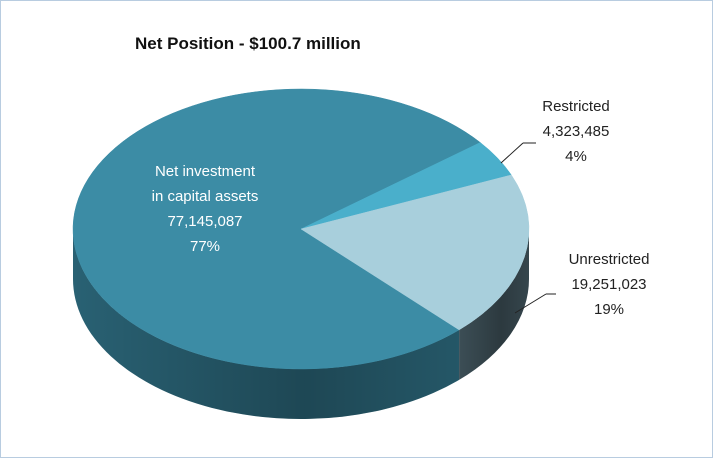 This screenshot has height=458, width=713. What do you see at coordinates (205, 246) in the screenshot?
I see `percent-label: 77%` at bounding box center [205, 246].